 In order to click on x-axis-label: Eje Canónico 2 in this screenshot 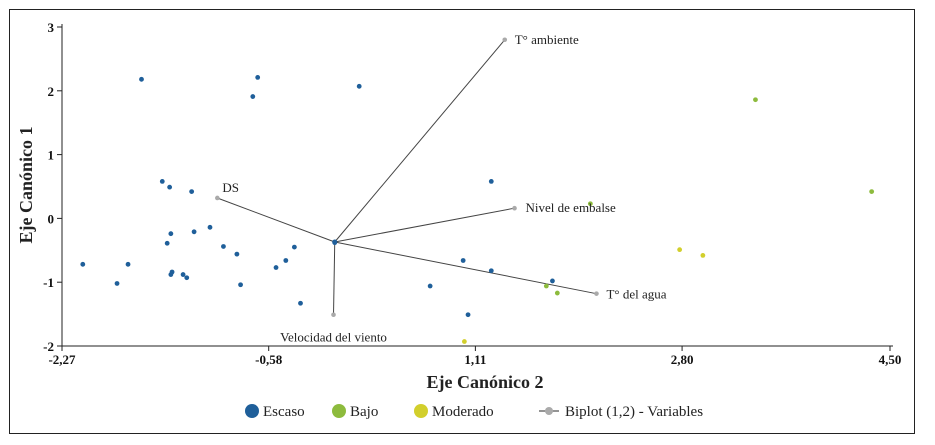, I will do `click(485, 382)`.